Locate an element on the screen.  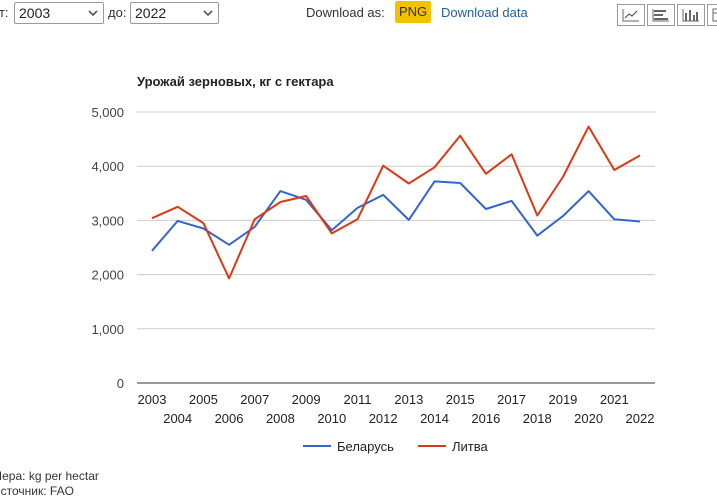
y-tick-label: 5,000 is located at coordinates (107, 112).